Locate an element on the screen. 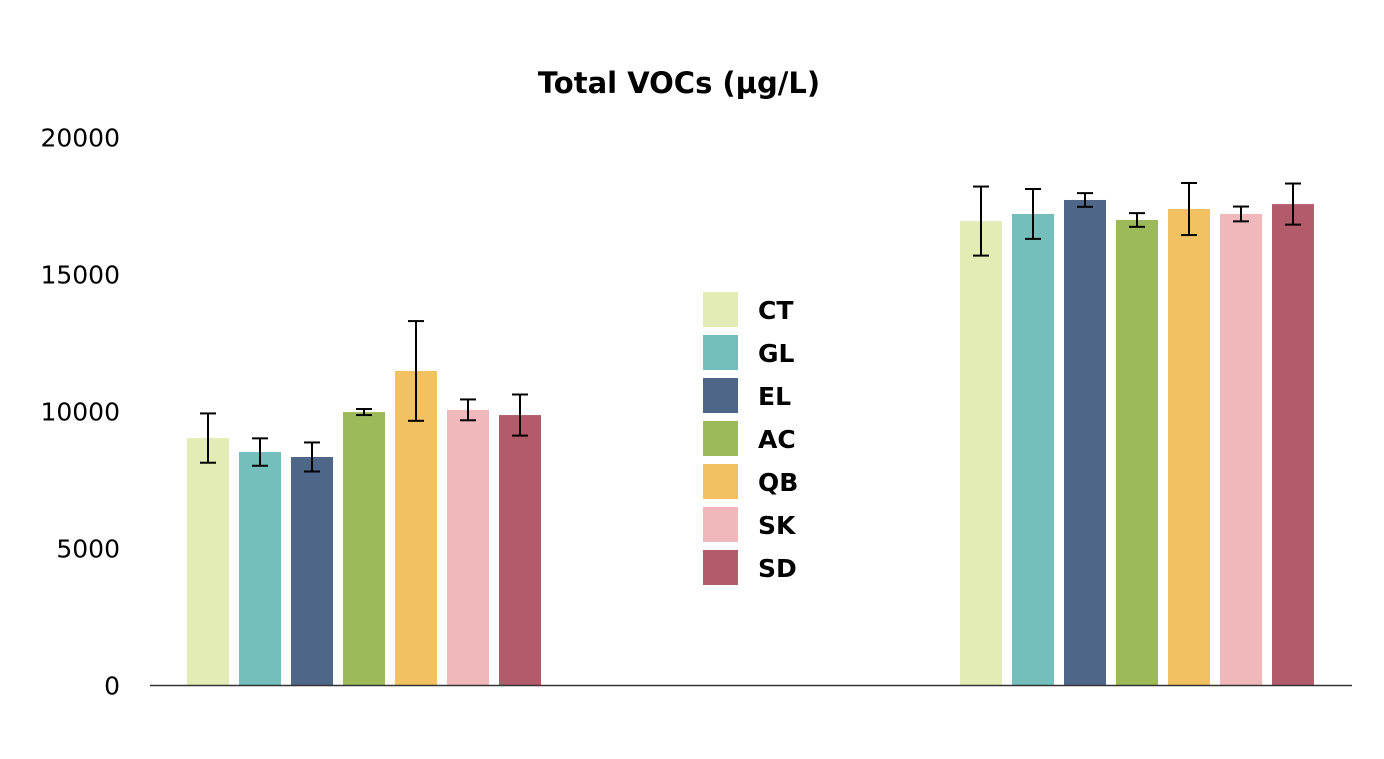 The image size is (1384, 759). legend-item-sk: SK is located at coordinates (750, 524).